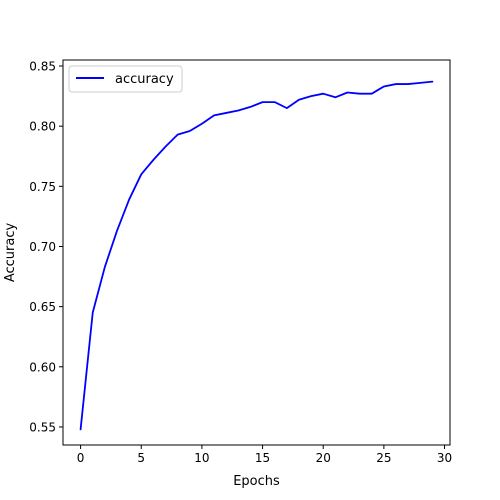 The height and width of the screenshot is (500, 500). What do you see at coordinates (323, 458) in the screenshot?
I see `x-tick-label: 20` at bounding box center [323, 458].